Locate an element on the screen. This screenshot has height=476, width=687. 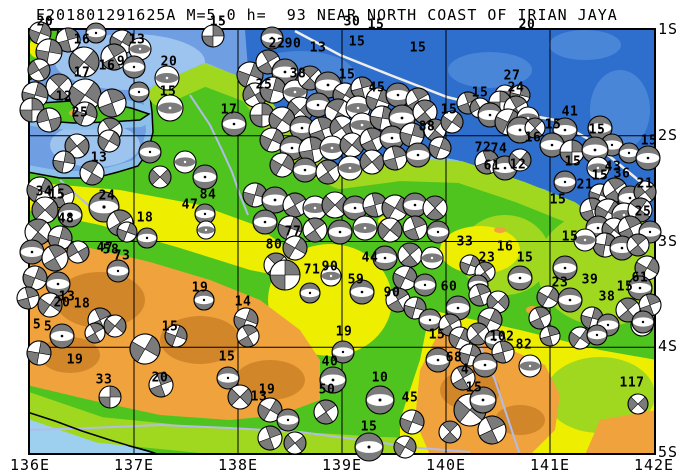
y-axis-tick-2S: 2S is located at coordinates (668, 134).